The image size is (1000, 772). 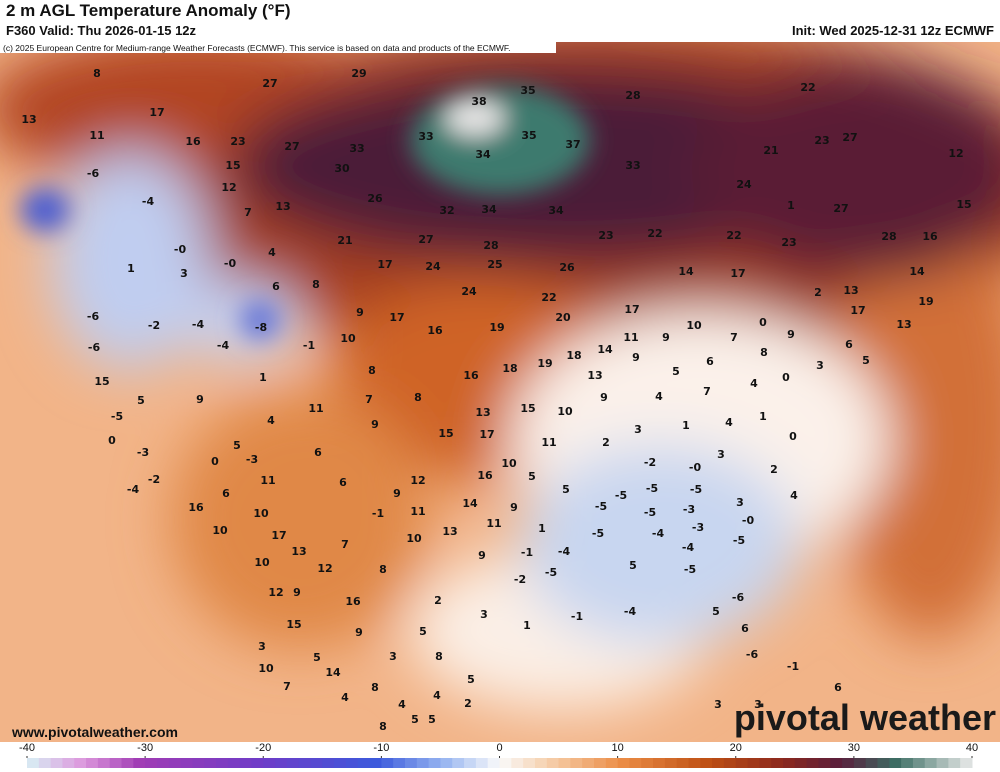 I want to click on anomaly-label: -1, so click(x=378, y=513).